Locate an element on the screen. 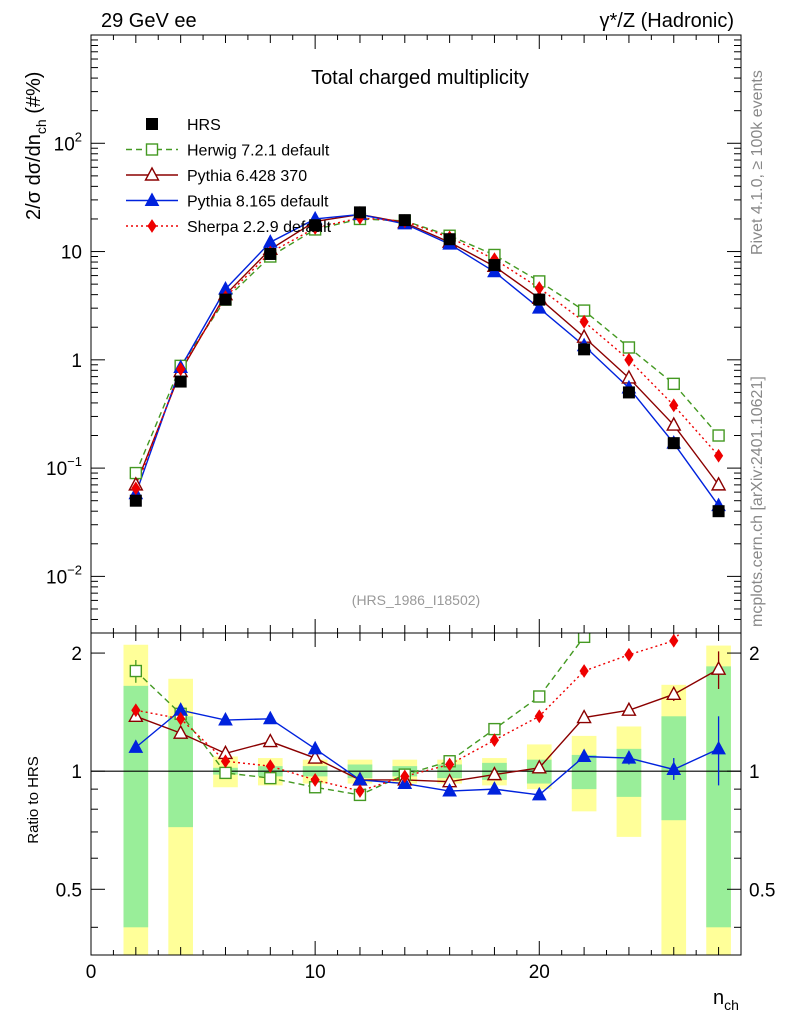 Image resolution: width=786 pixels, height=1024 pixels. main-y-axis-label: 2/σ dσ/dnch (#%) is located at coordinates (36, 146).